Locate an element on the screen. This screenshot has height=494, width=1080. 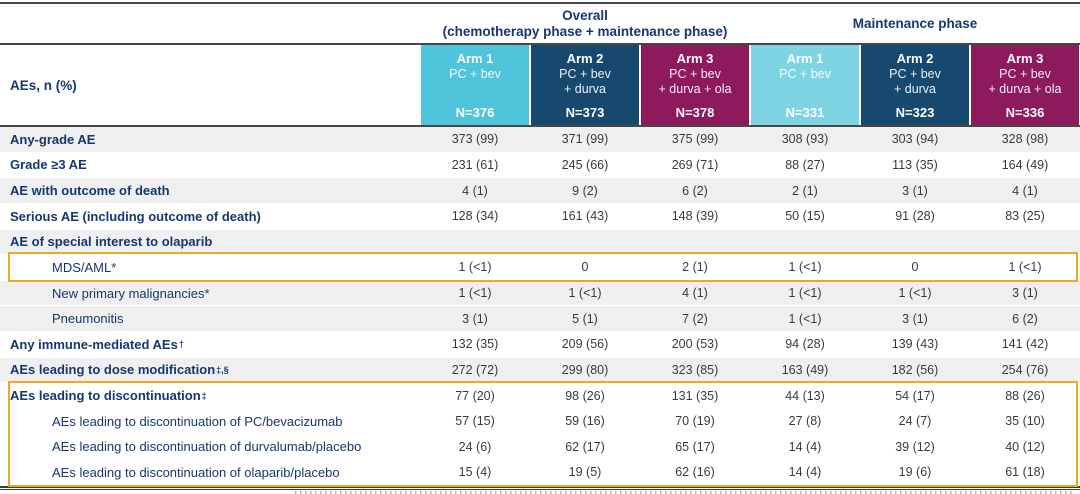
arm-name: Arm 2 is located at coordinates (585, 58).